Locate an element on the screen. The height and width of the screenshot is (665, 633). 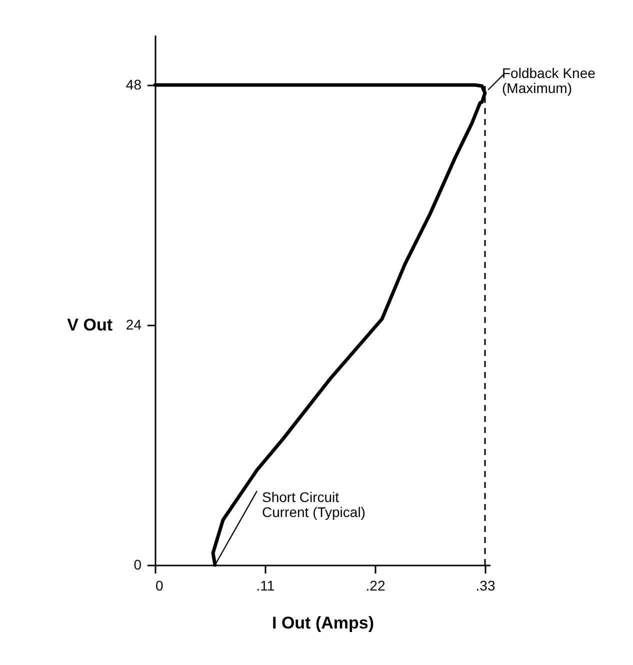
annotation: Foldback Knee (Maximum) is located at coordinates (549, 80).